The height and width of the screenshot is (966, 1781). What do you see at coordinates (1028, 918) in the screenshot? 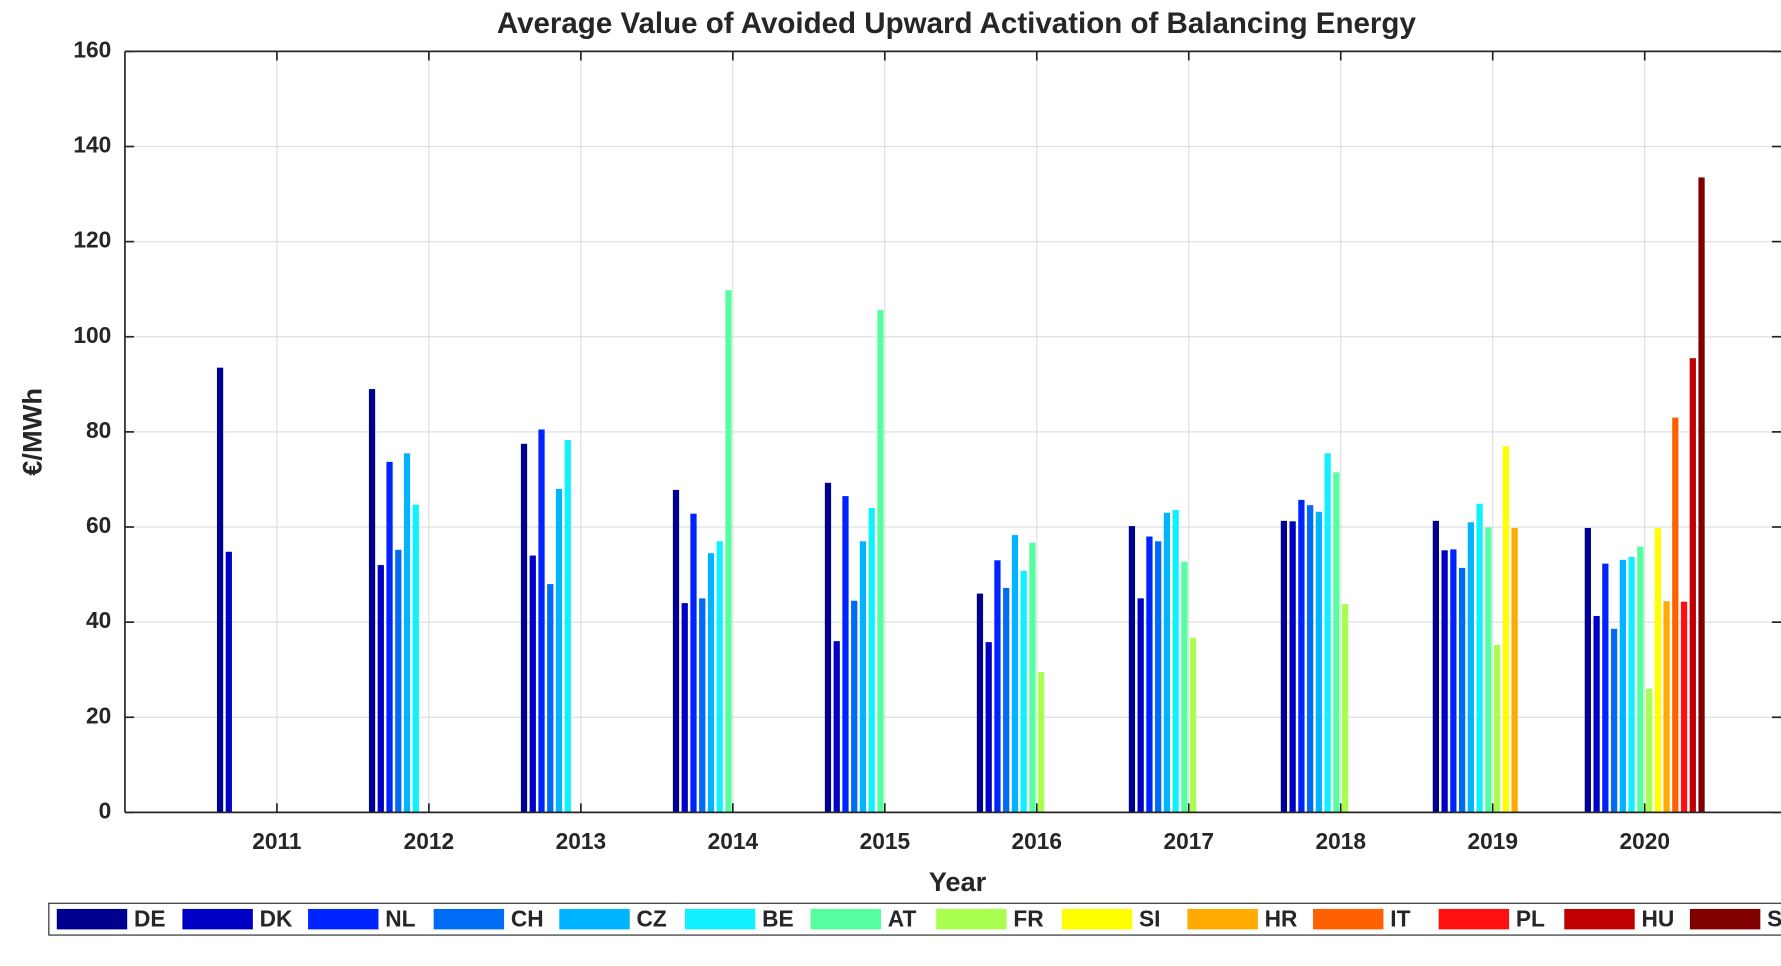
I see `legend-label: FR` at bounding box center [1028, 918].